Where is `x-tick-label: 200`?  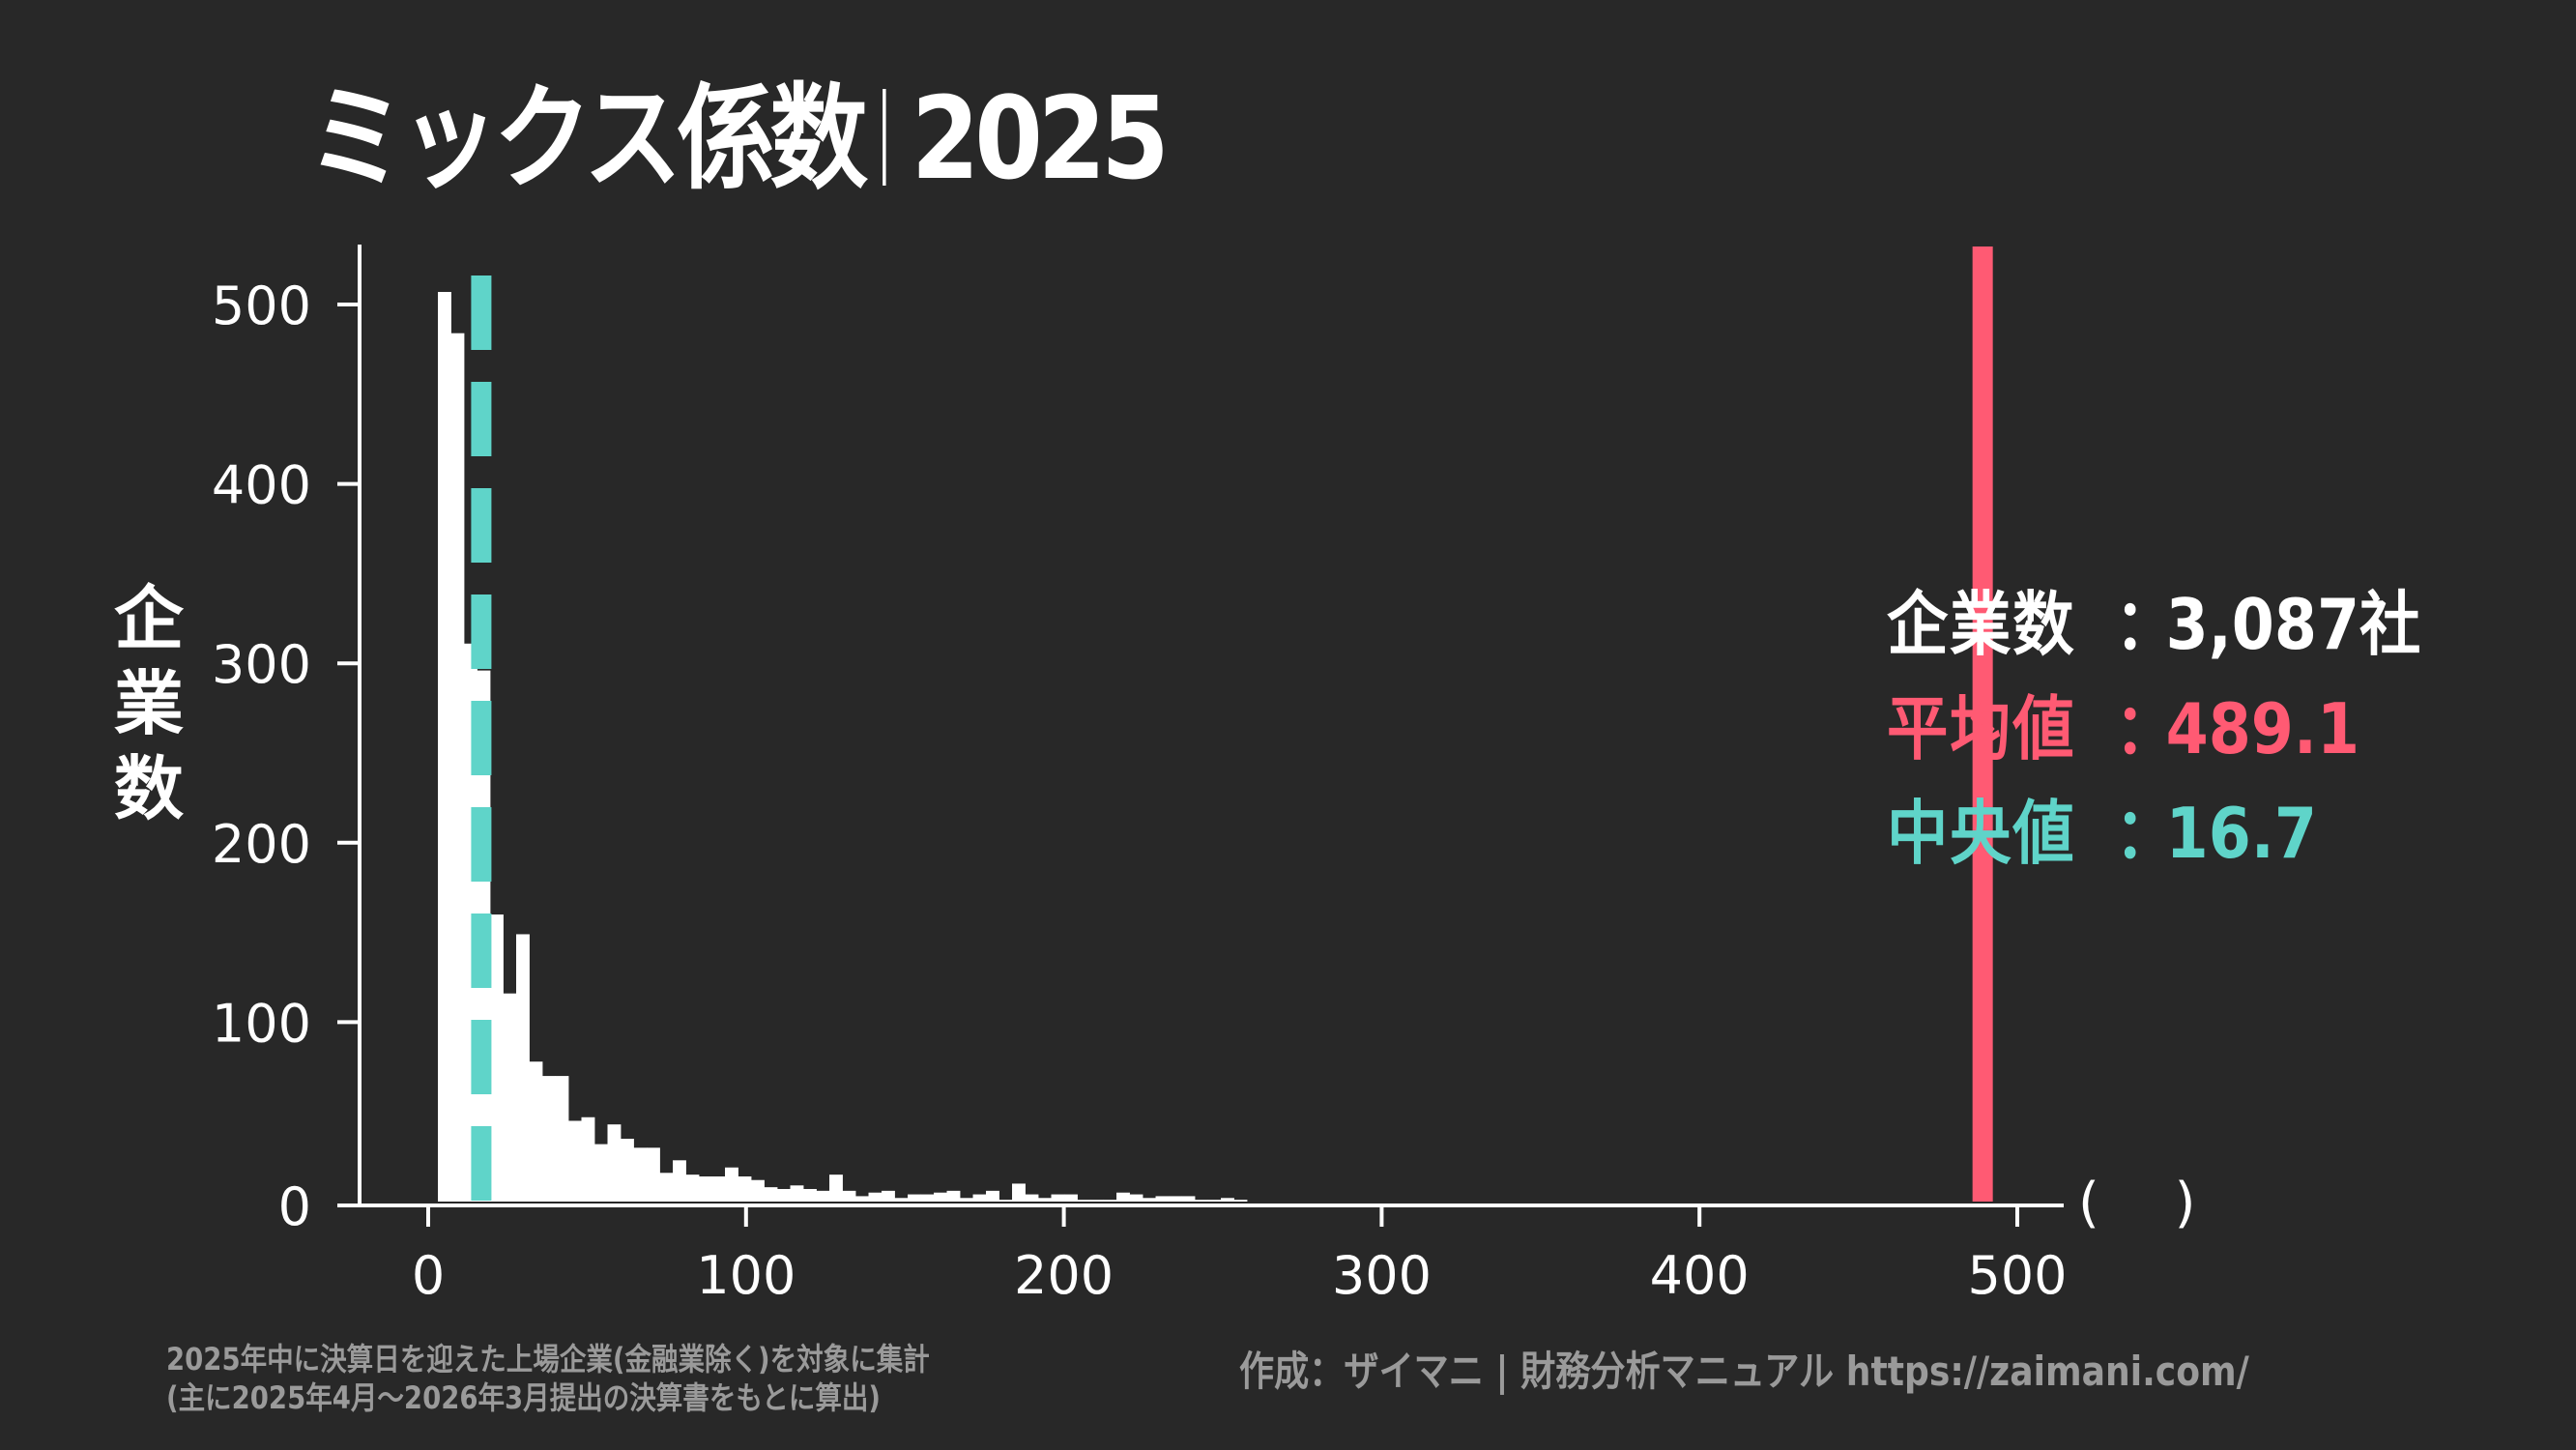 x-tick-label: 200 is located at coordinates (1064, 1276).